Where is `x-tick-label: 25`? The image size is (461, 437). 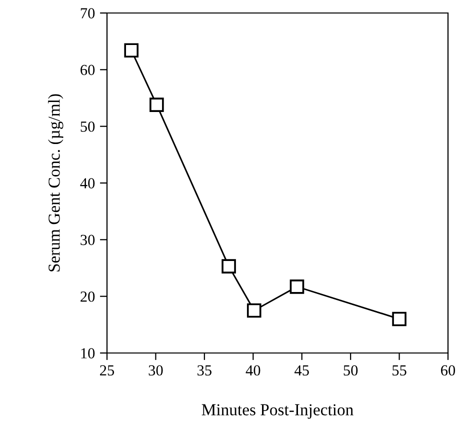 x-tick-label: 25 is located at coordinates (107, 370).